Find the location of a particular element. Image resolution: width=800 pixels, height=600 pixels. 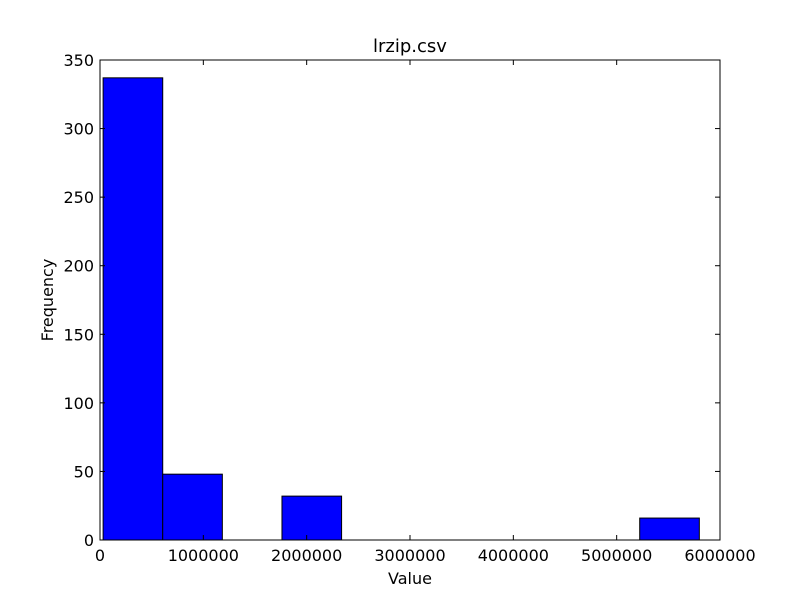

x-tick-label: 3000000 is located at coordinates (409, 555).